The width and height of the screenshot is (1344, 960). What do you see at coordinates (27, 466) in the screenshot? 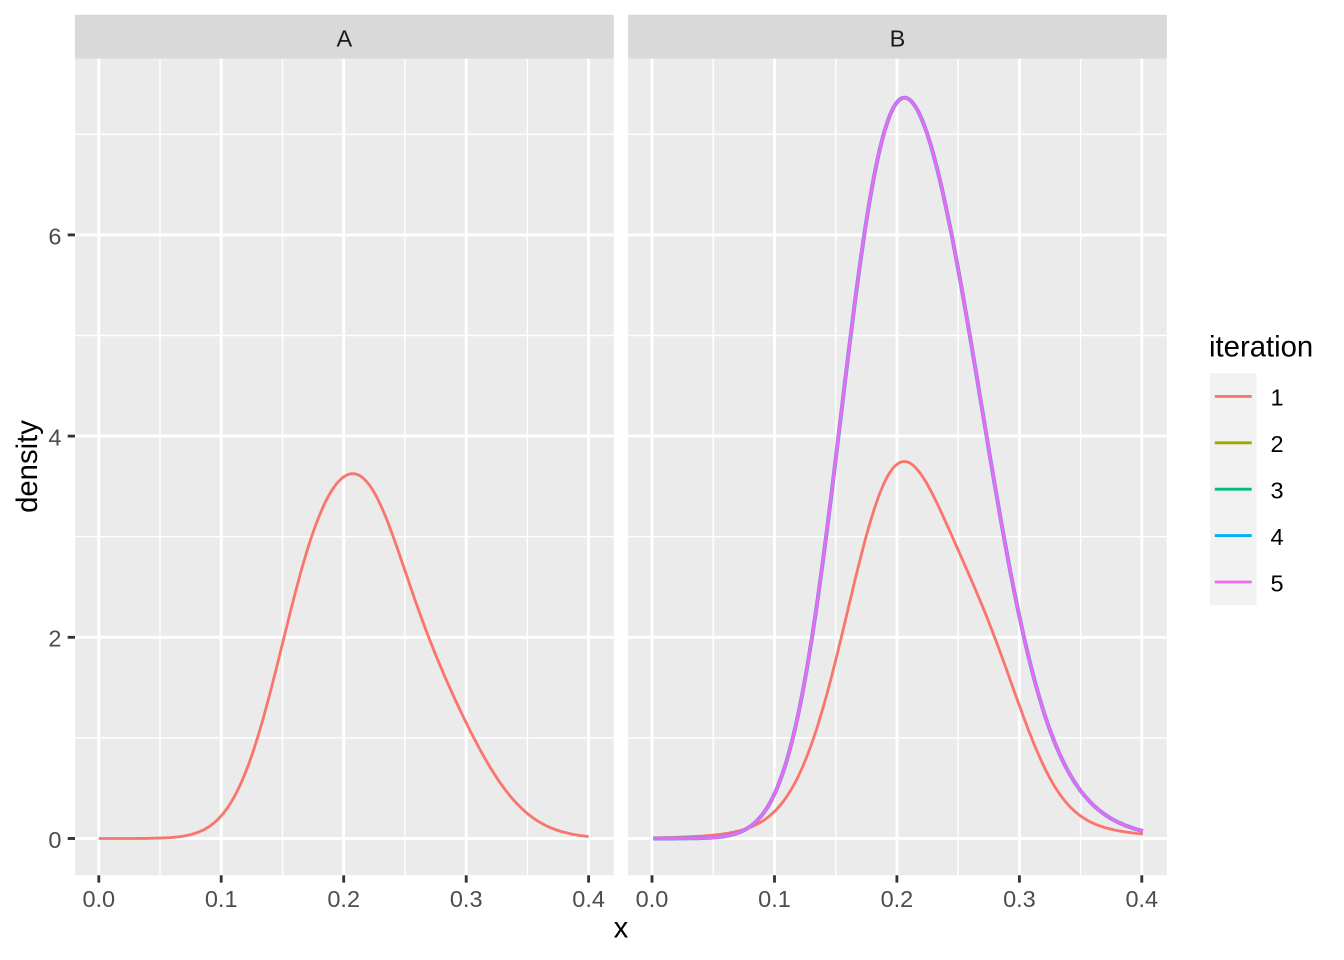
I see `svg-text: density` at bounding box center [27, 466].